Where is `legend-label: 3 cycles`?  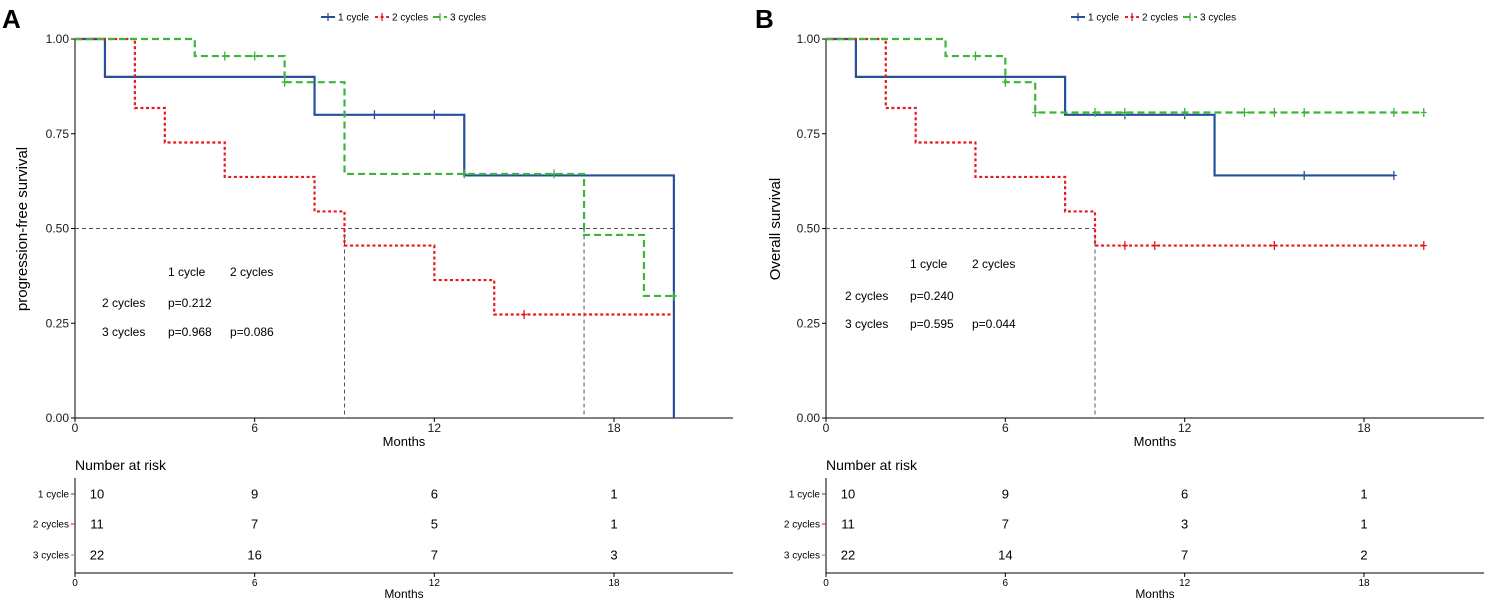
legend-label: 3 cycles is located at coordinates (468, 18).